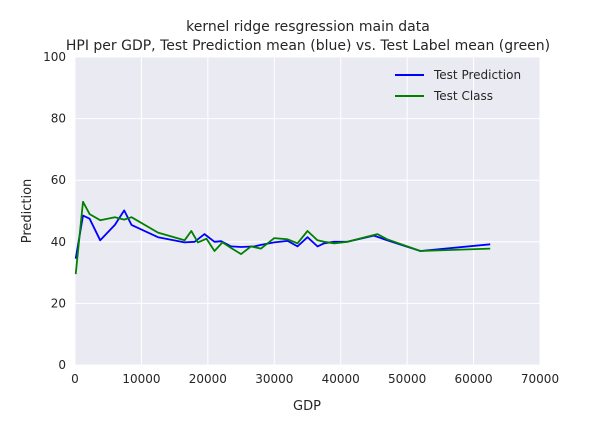 The image size is (590, 431). Describe the element at coordinates (274, 379) in the screenshot. I see `x-tick-label: 30000` at that location.